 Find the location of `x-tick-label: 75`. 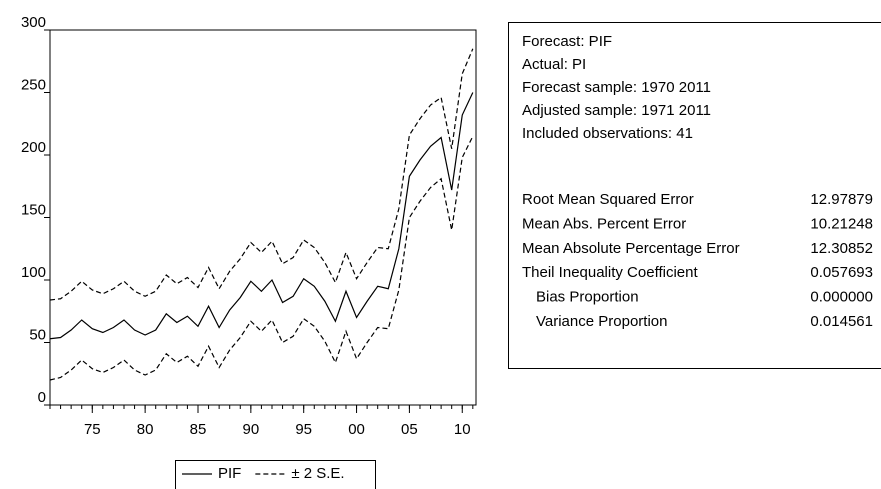

x-tick-label: 75 is located at coordinates (92, 429).